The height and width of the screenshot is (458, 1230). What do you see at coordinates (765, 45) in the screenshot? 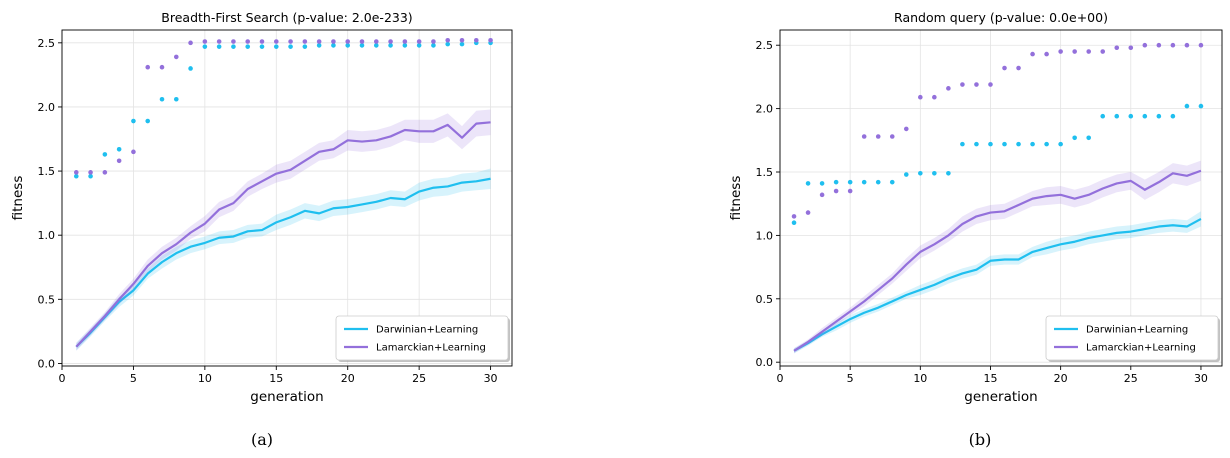
I see `y-tick-label: 2.5` at bounding box center [765, 45].